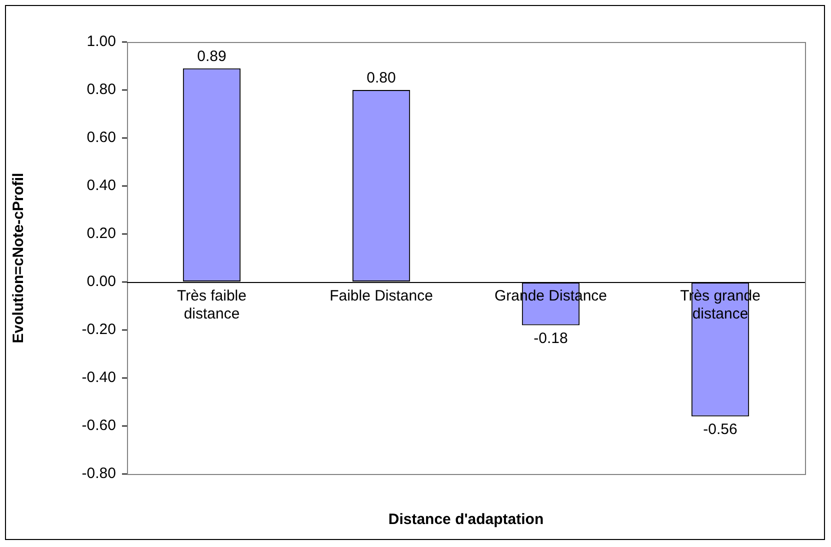 Image resolution: width=831 pixels, height=547 pixels. I want to click on y-tick-label: 0.60, so click(101, 137).